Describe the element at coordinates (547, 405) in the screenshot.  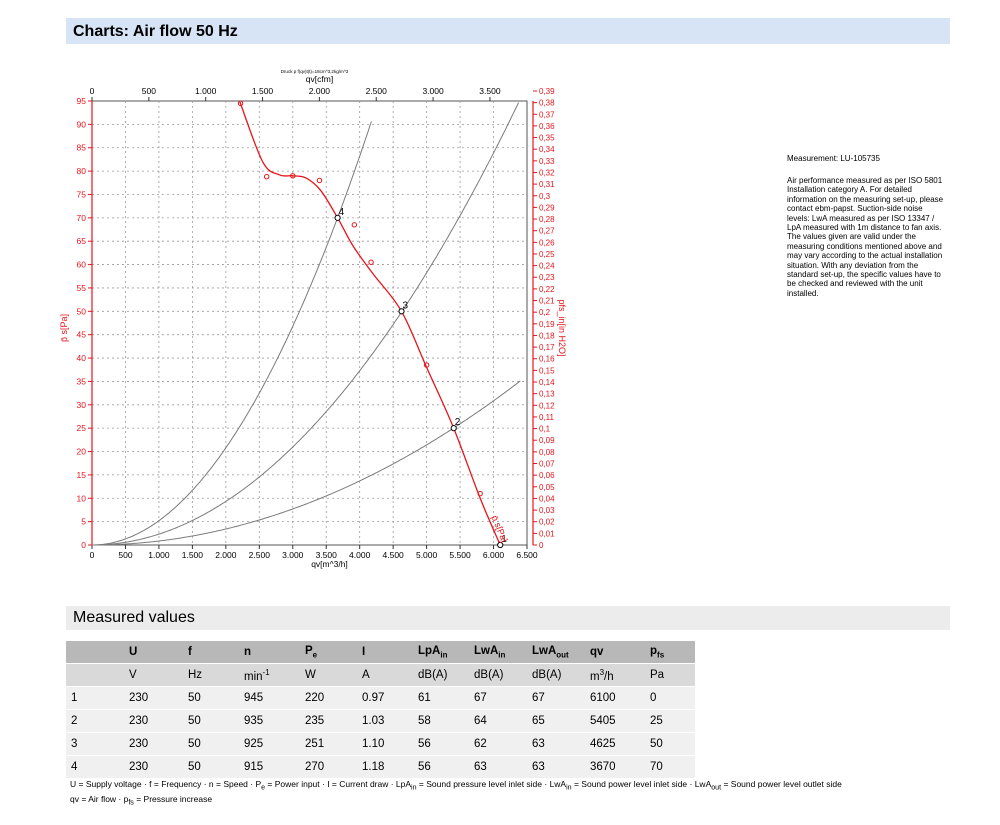
I see `y2-tick-label: 0,12` at that location.